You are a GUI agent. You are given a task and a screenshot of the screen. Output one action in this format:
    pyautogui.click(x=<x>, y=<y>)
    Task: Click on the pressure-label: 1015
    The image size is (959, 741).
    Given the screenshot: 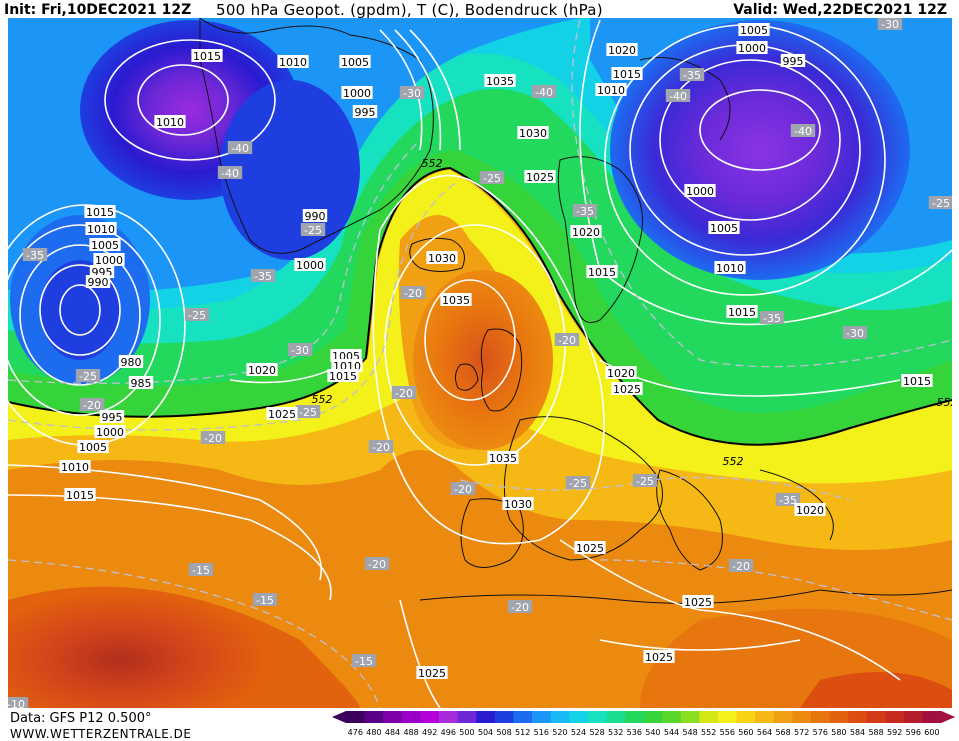 What is the action you would take?
    pyautogui.click(x=100, y=212)
    